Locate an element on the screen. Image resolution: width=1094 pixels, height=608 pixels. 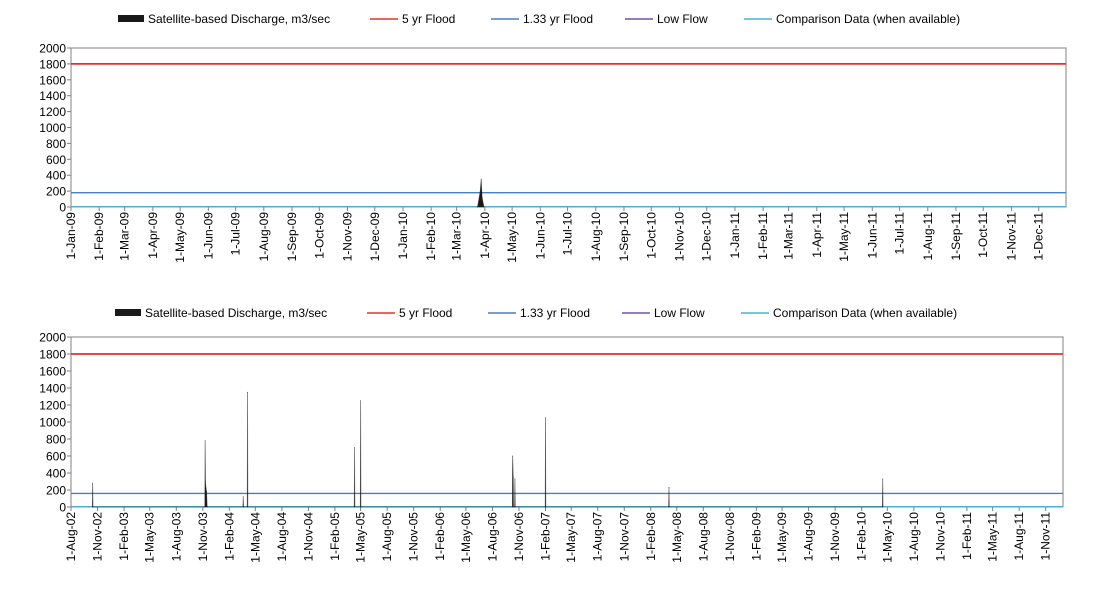
y-tick-label: 1200 is located at coordinates (52, 112).